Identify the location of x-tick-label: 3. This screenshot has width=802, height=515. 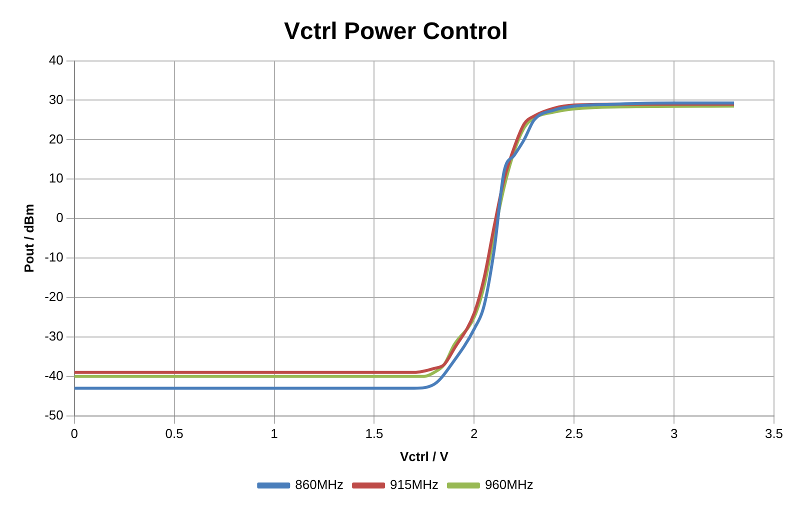
(674, 434).